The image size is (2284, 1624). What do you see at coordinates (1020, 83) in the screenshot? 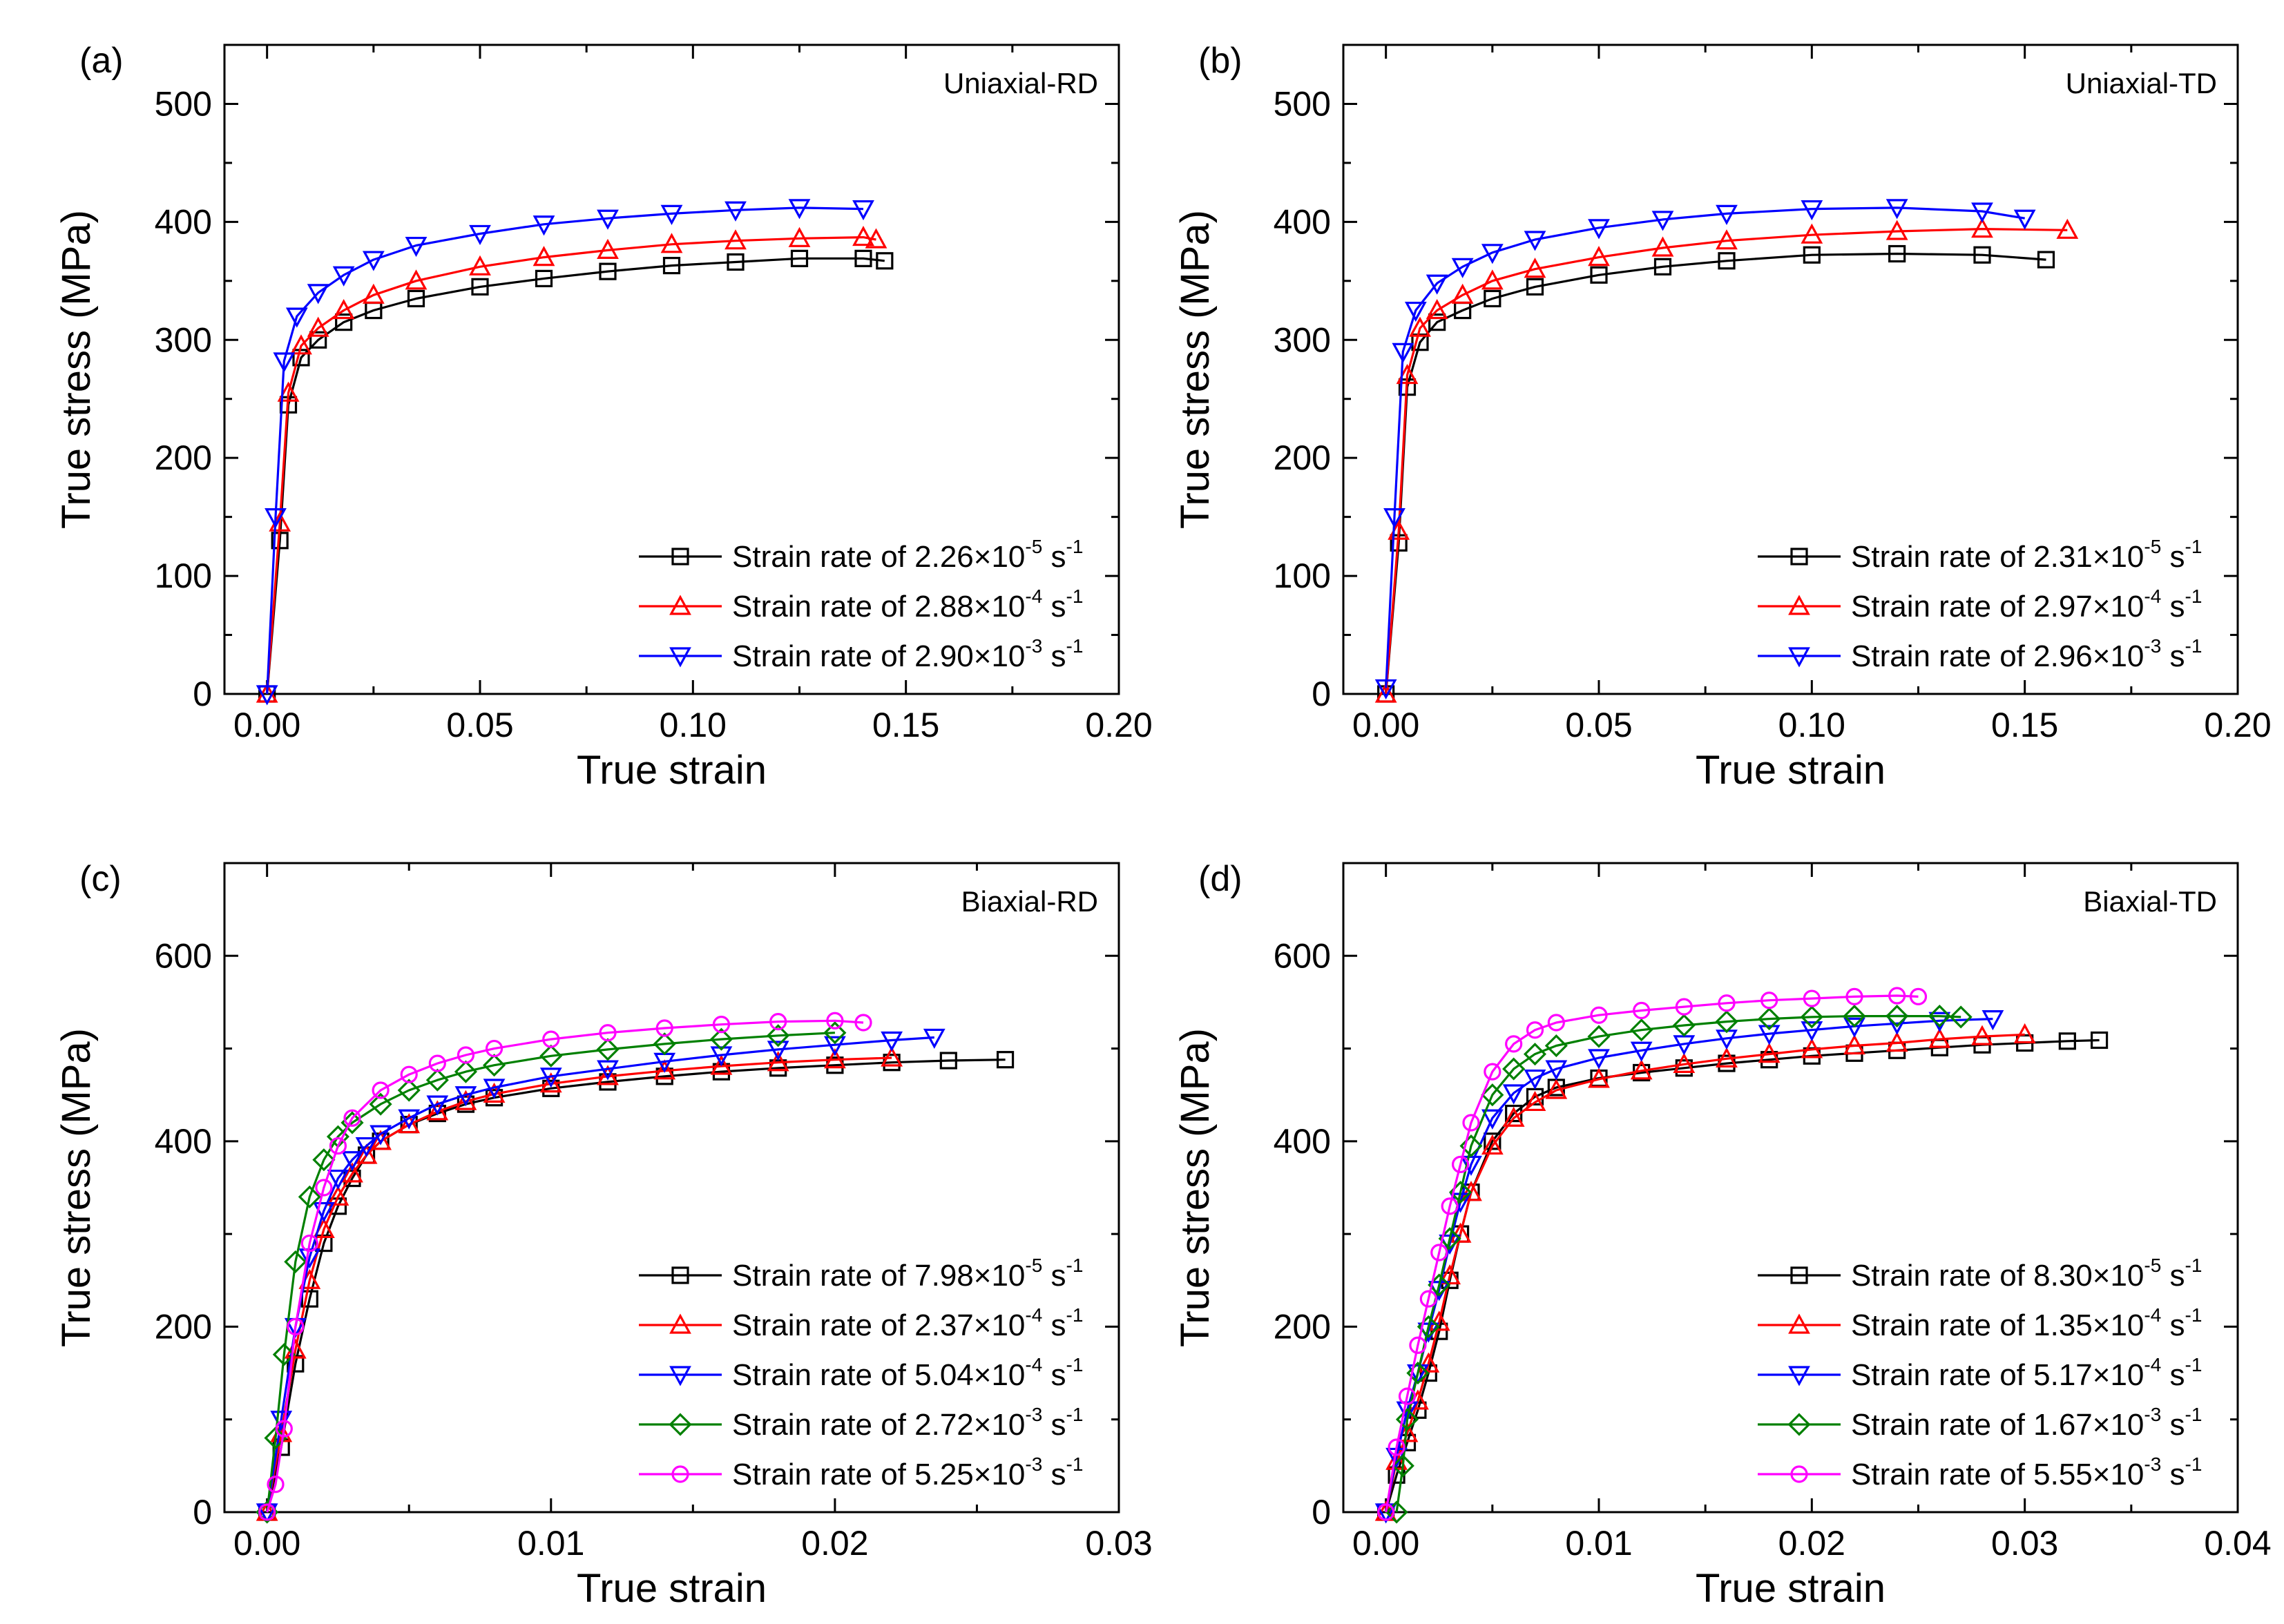
I see `panel-tag: Uniaxial-RD` at bounding box center [1020, 83].